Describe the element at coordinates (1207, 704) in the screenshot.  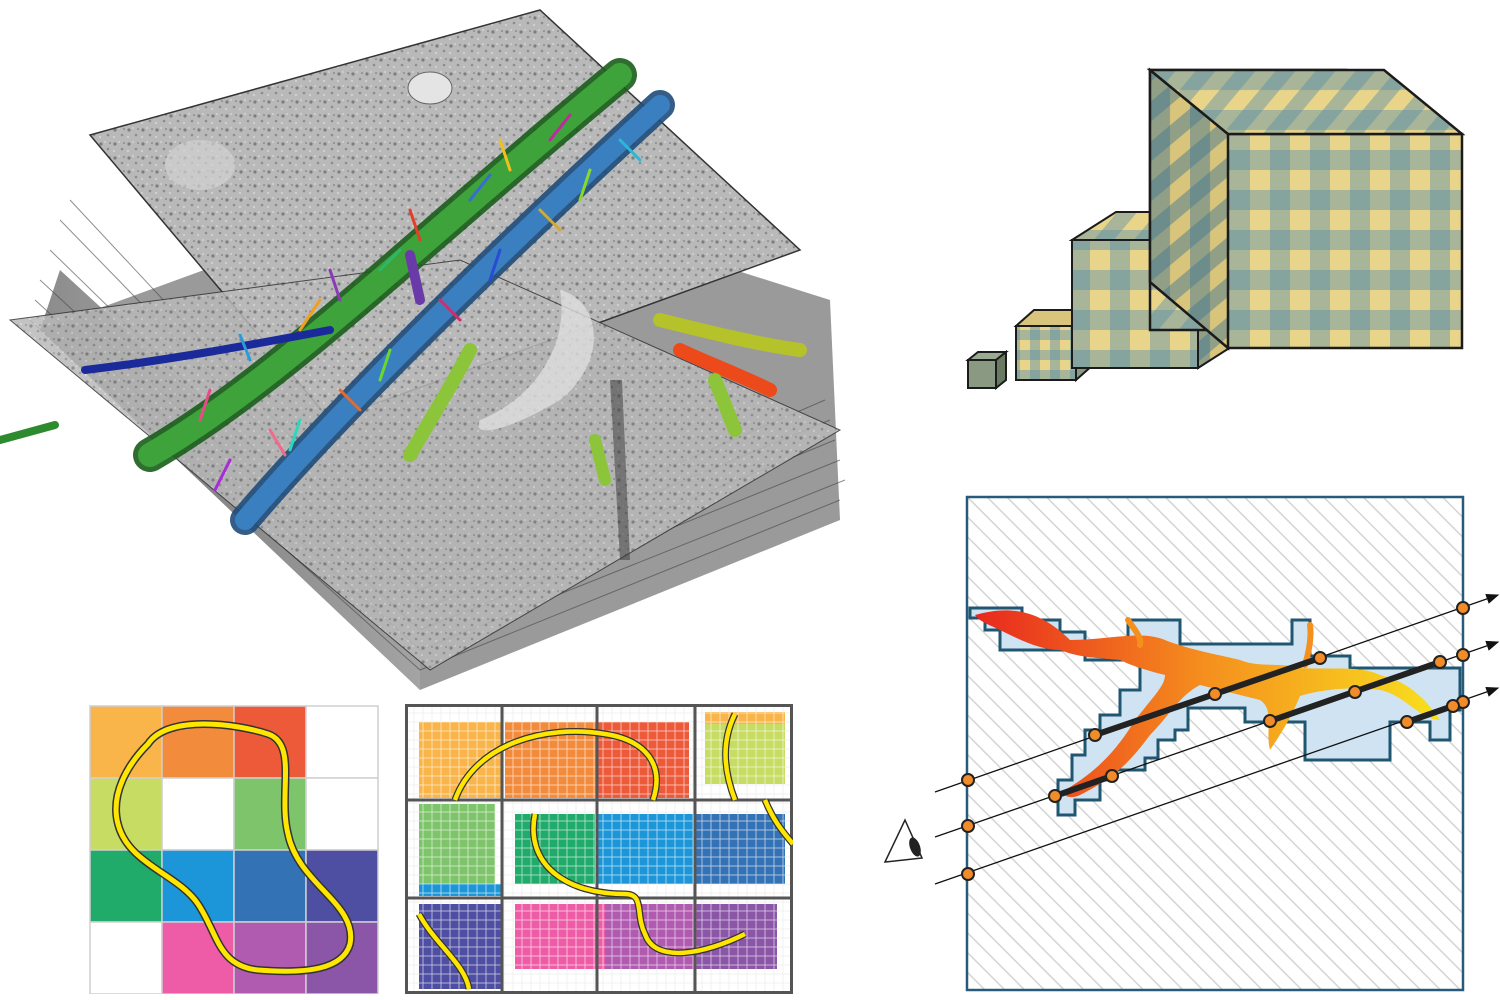
I see `dendrite-shape` at that location.